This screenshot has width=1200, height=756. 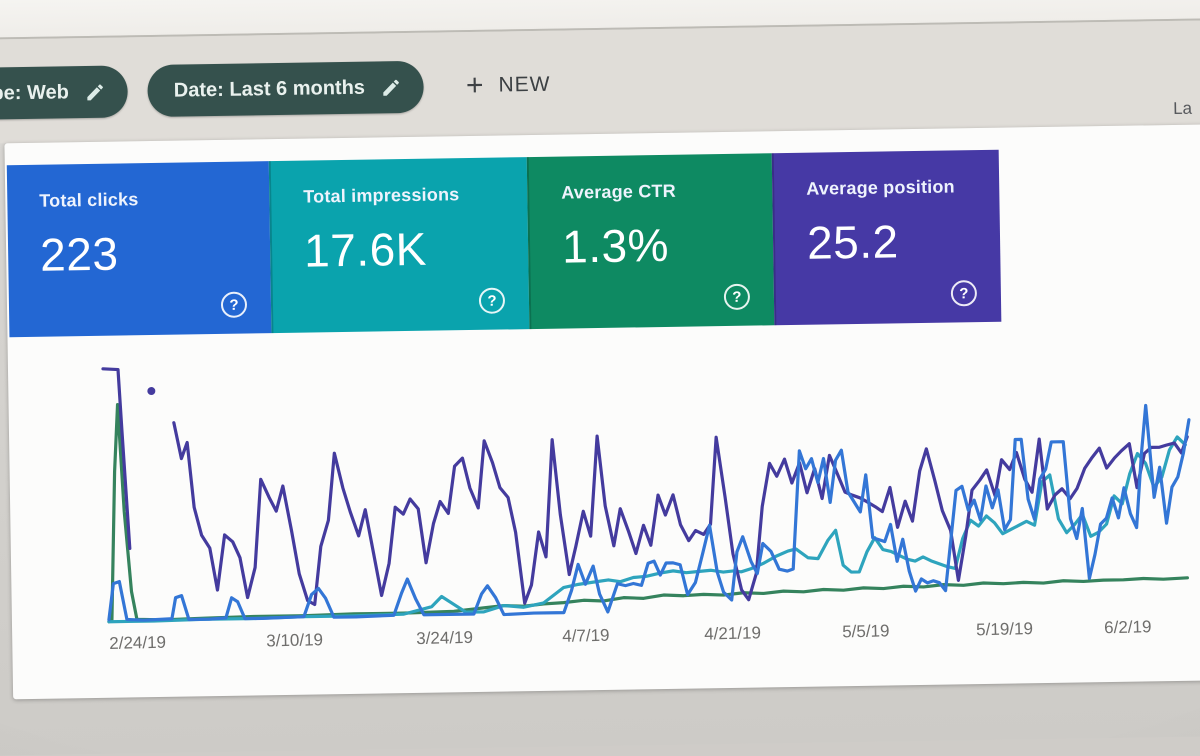 What do you see at coordinates (151, 391) in the screenshot?
I see `series-point-total-impressions` at bounding box center [151, 391].